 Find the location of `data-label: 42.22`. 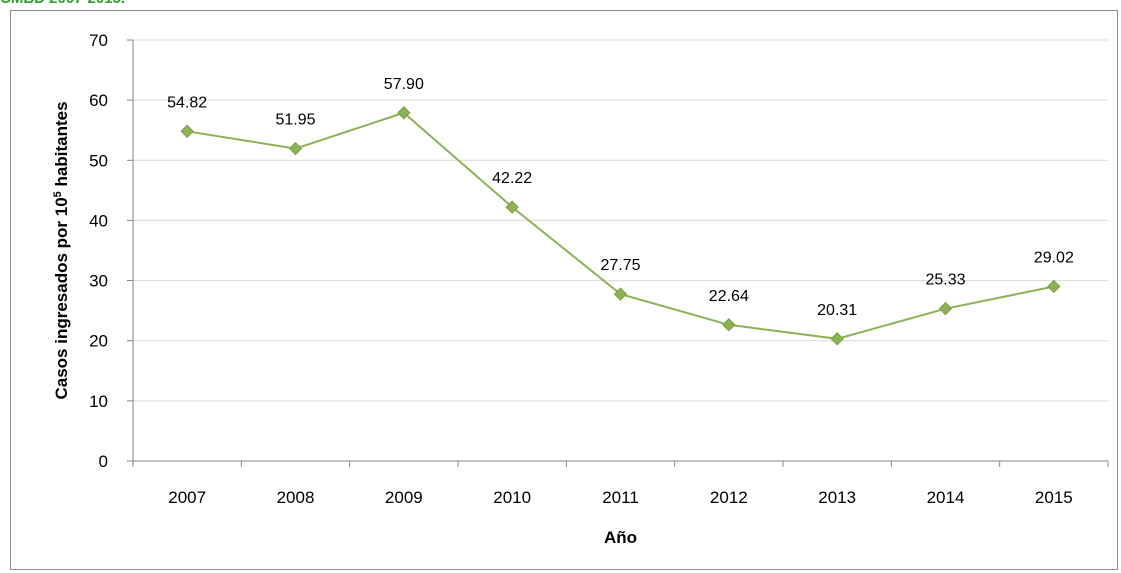

data-label: 42.22 is located at coordinates (512, 178).